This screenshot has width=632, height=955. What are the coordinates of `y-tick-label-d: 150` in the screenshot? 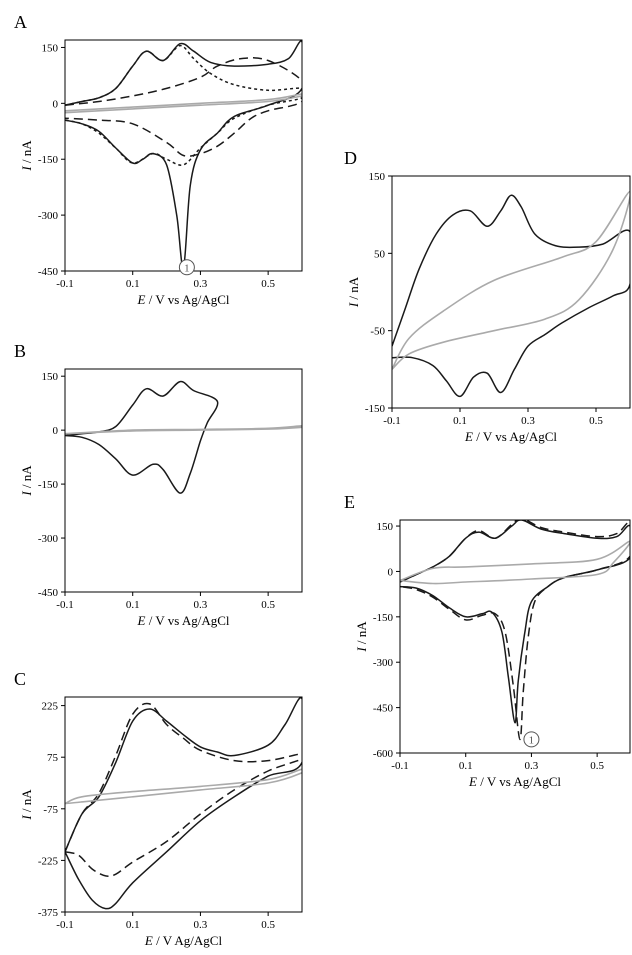 It's located at (377, 177).